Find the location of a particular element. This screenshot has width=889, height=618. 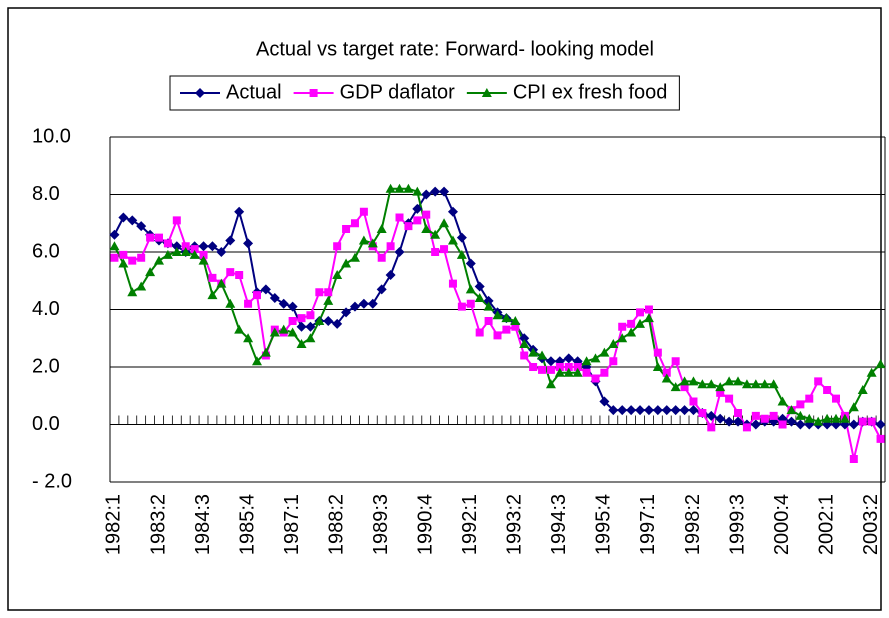

legend-label: GDP daflator is located at coordinates (398, 92).